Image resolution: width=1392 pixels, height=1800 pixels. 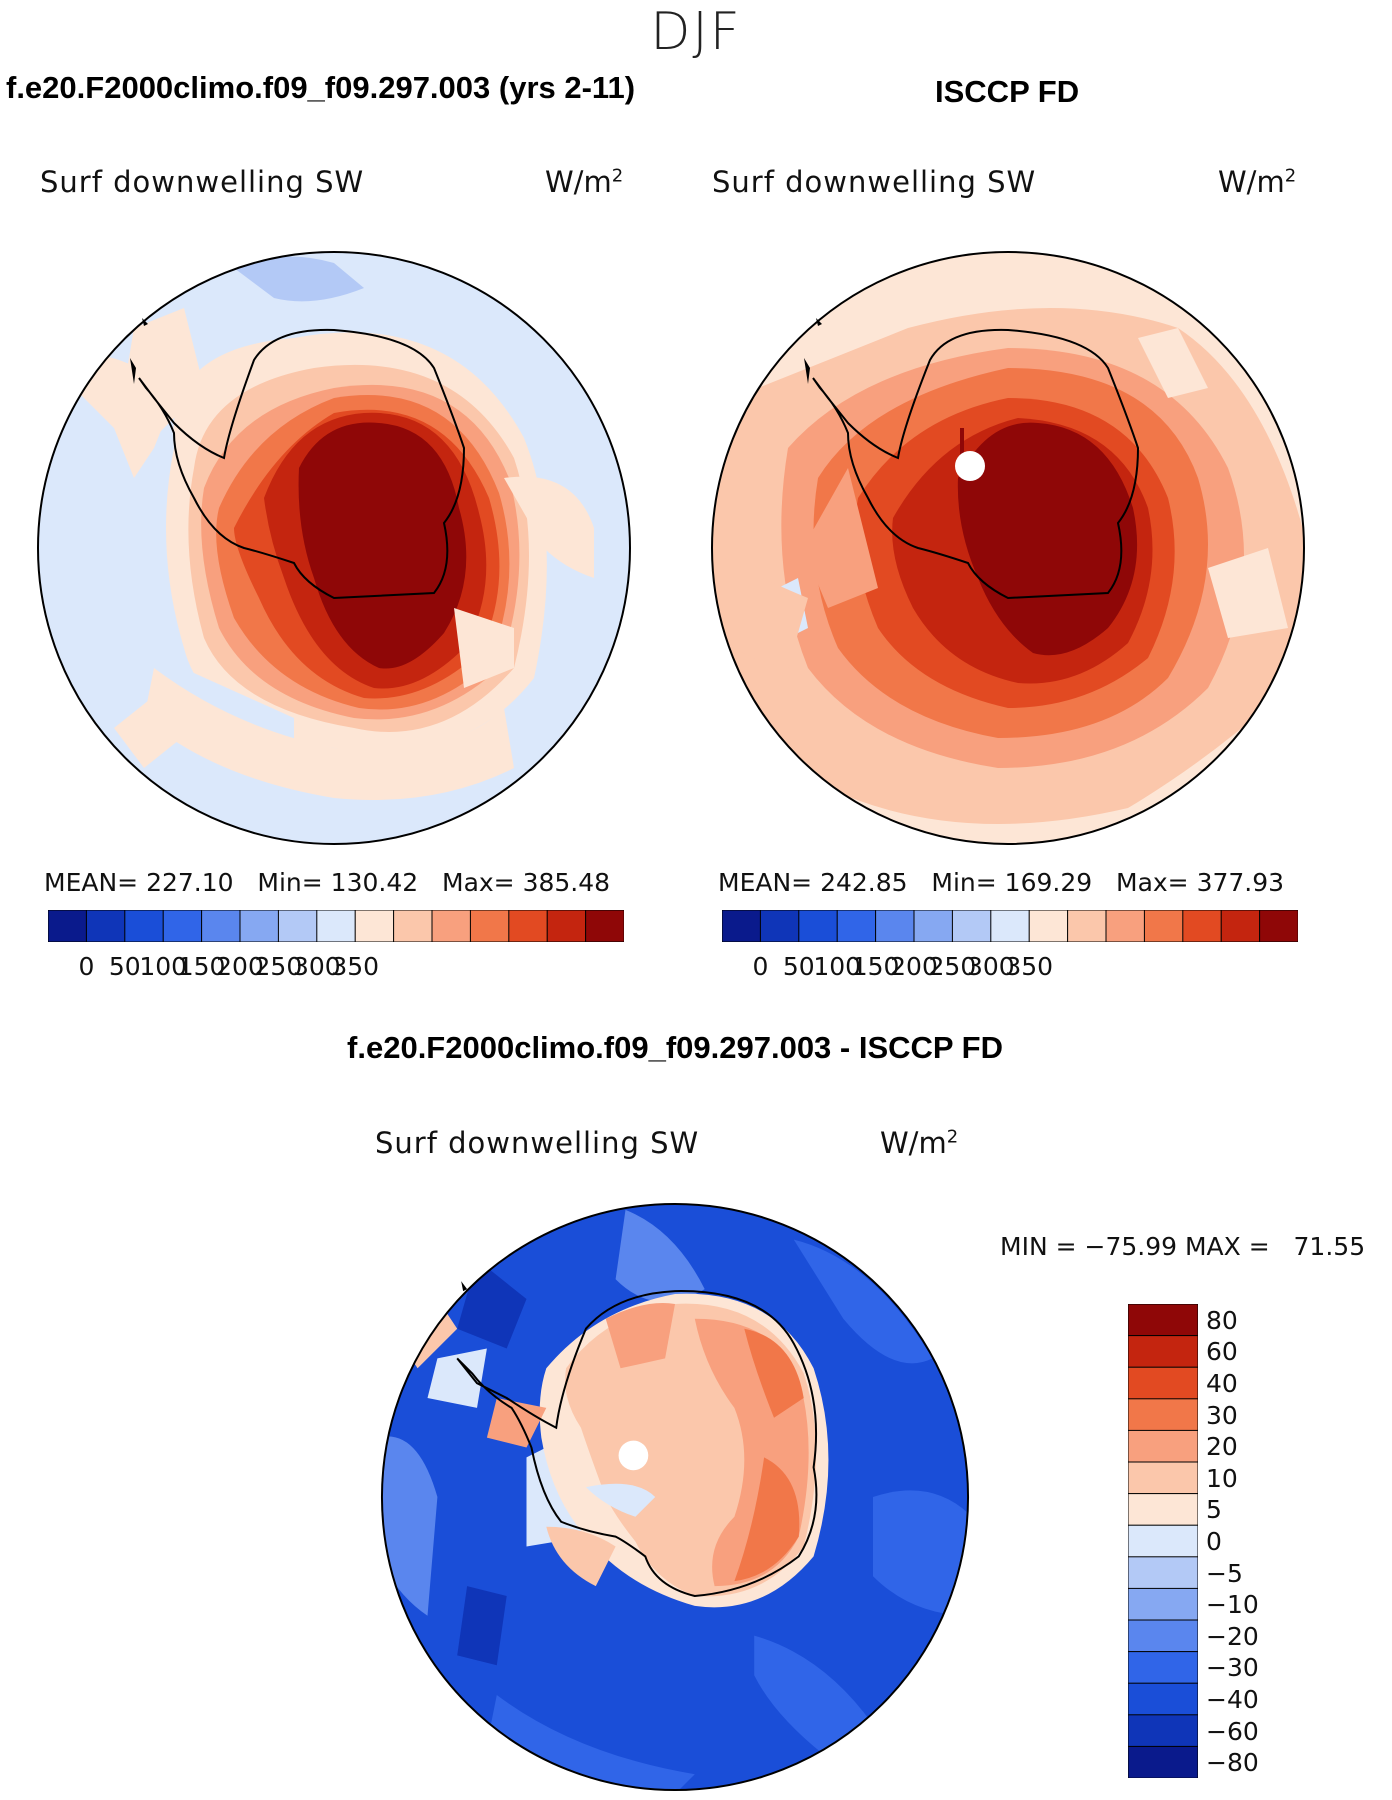 I want to click on panel1-mean-label: MEAN=, so click(x=91, y=882).